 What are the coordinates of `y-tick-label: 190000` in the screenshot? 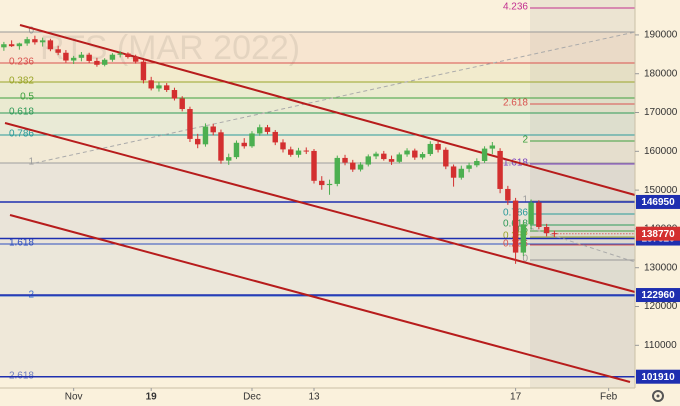 It's located at (661, 35).